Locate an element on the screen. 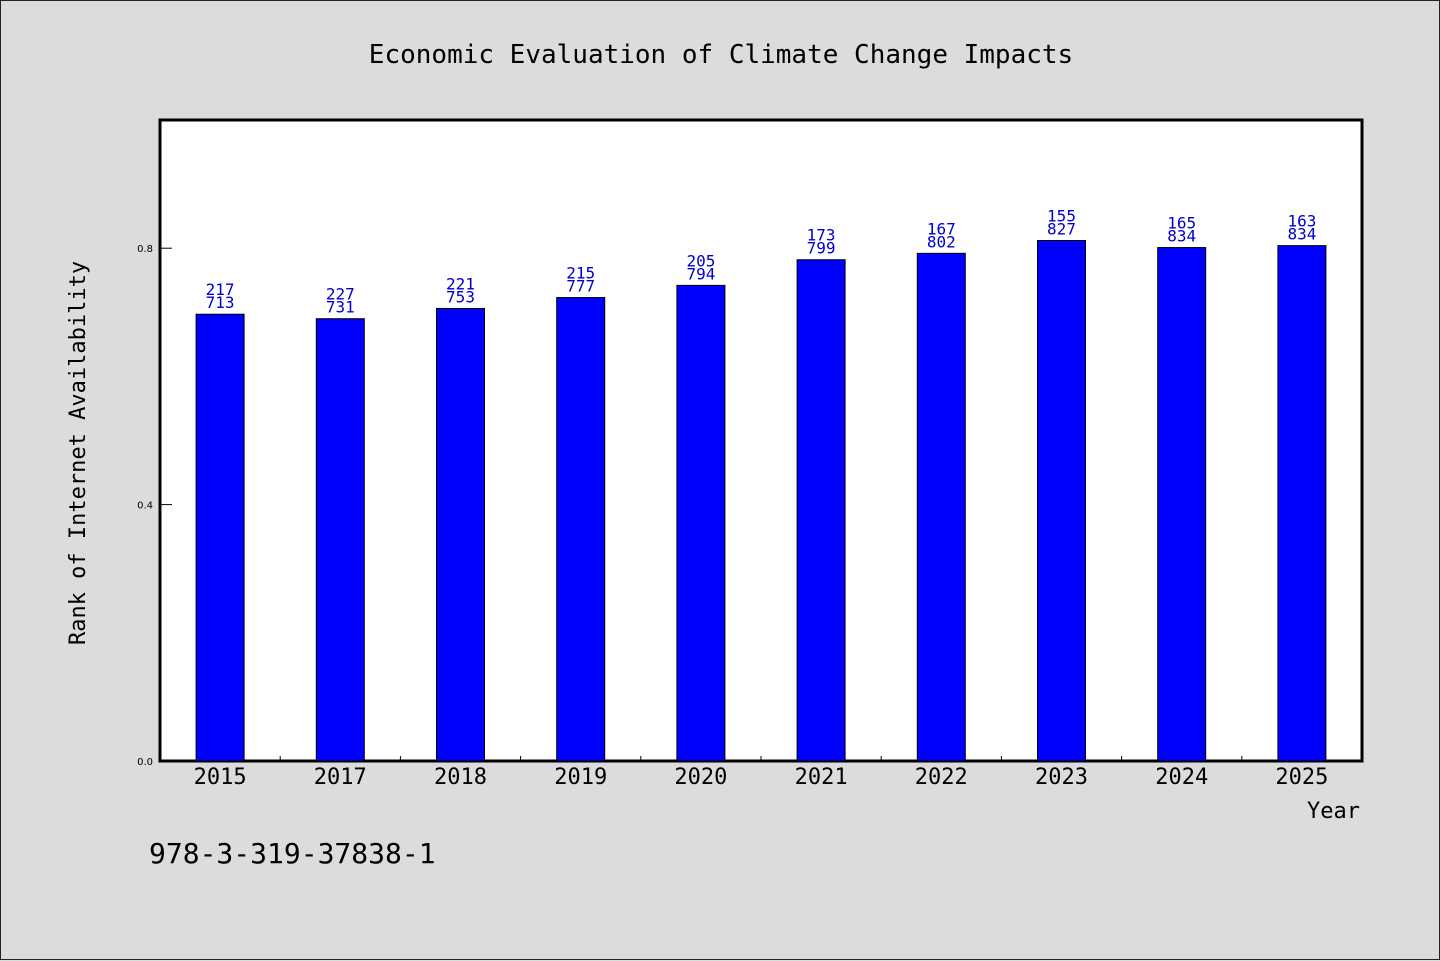 Image resolution: width=1440 pixels, height=961 pixels. bar-2024 is located at coordinates (1182, 504).